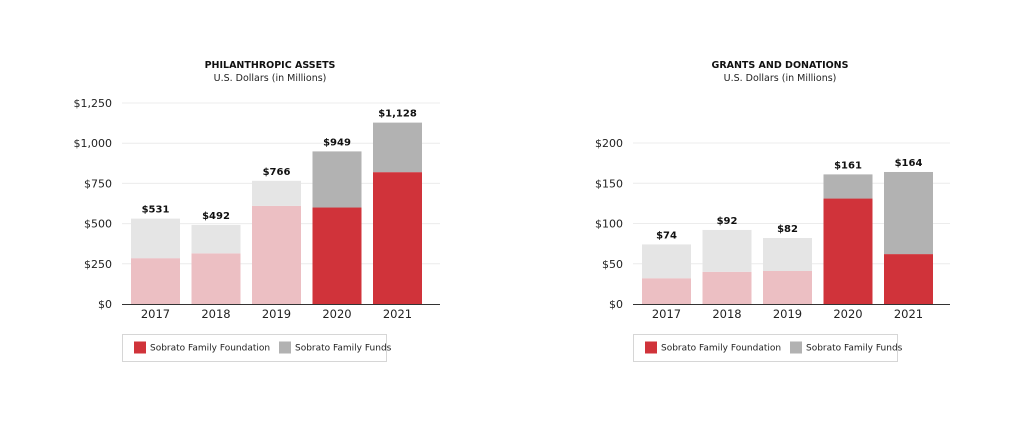 The image size is (1024, 426). What do you see at coordinates (98, 264) in the screenshot?
I see `y-tick-label: $250` at bounding box center [98, 264].